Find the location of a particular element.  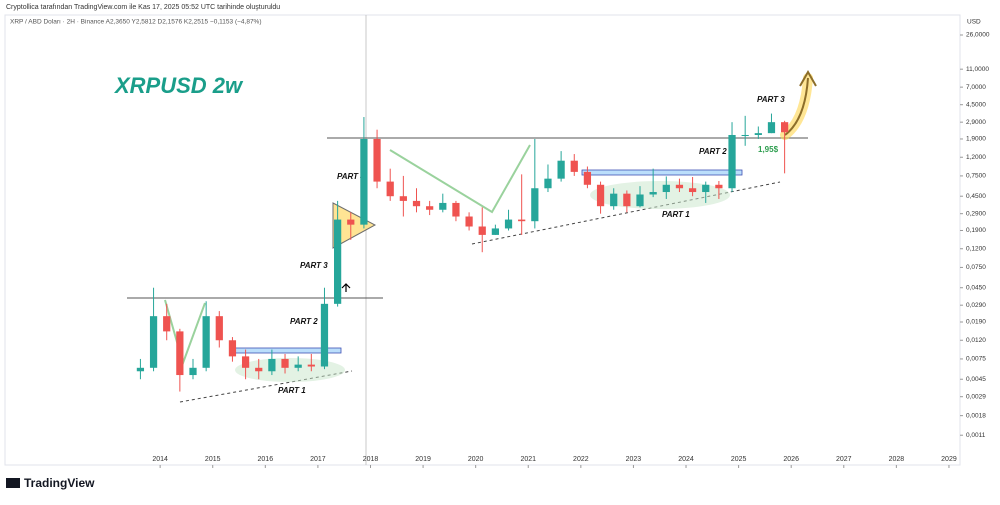

brand-logo is located at coordinates (13, 483).